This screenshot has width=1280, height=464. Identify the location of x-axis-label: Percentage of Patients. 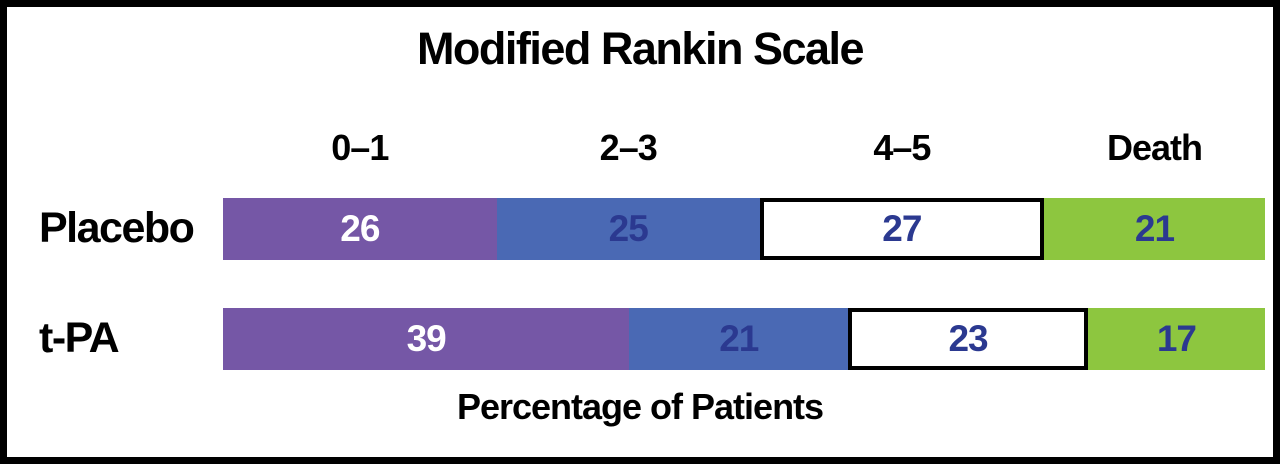
(640, 406).